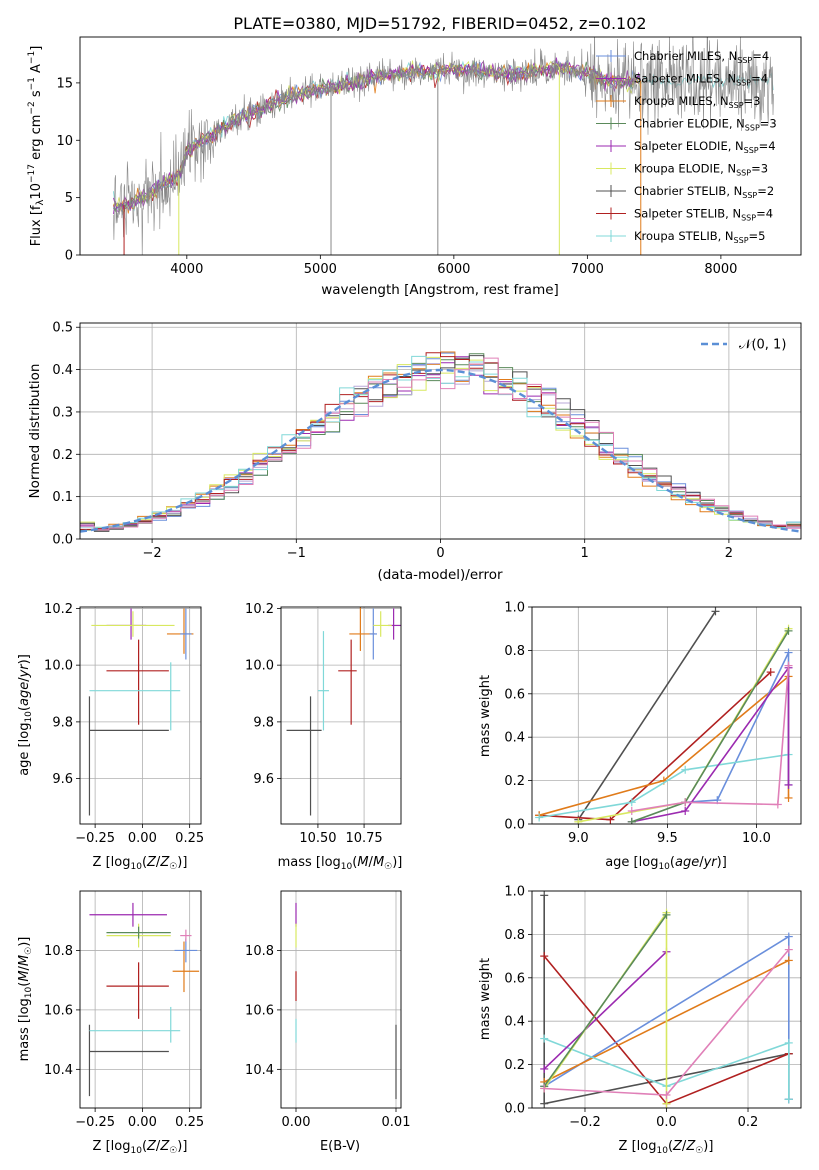 This screenshot has width=819, height=1170. I want to click on gaussian-curve, so click(440, 450).